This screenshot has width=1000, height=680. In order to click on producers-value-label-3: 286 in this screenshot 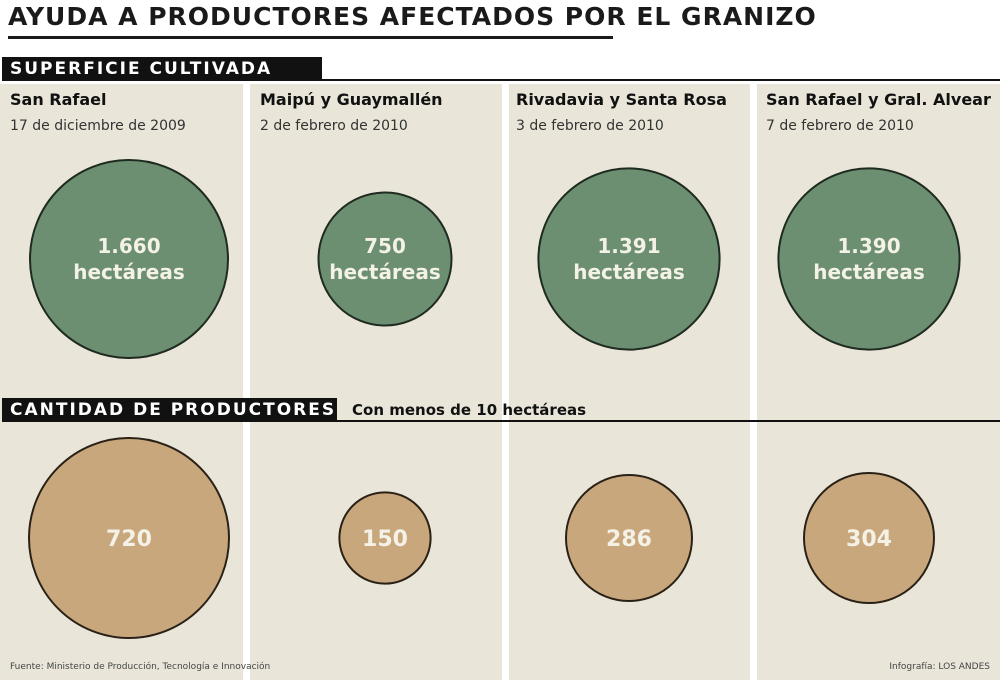, I will do `click(629, 539)`.